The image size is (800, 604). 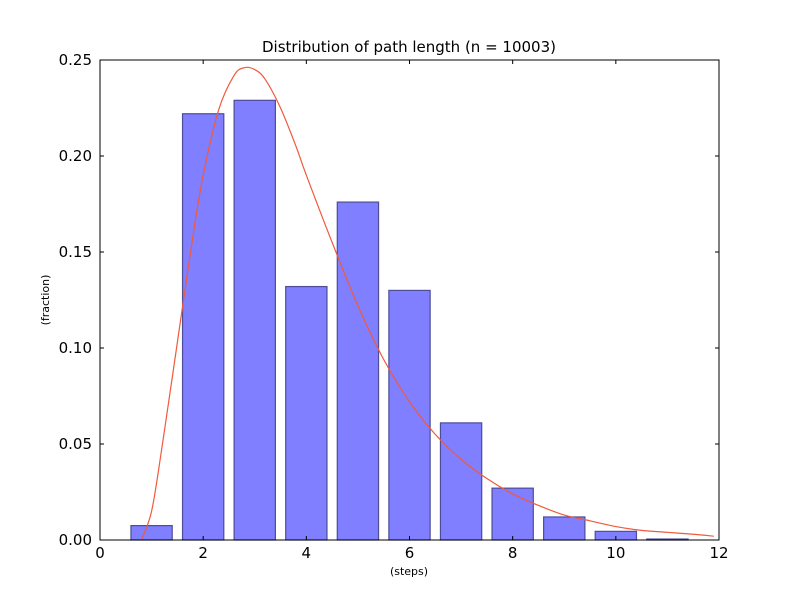 I want to click on y-tick-label: 0.25, so click(x=75, y=60).